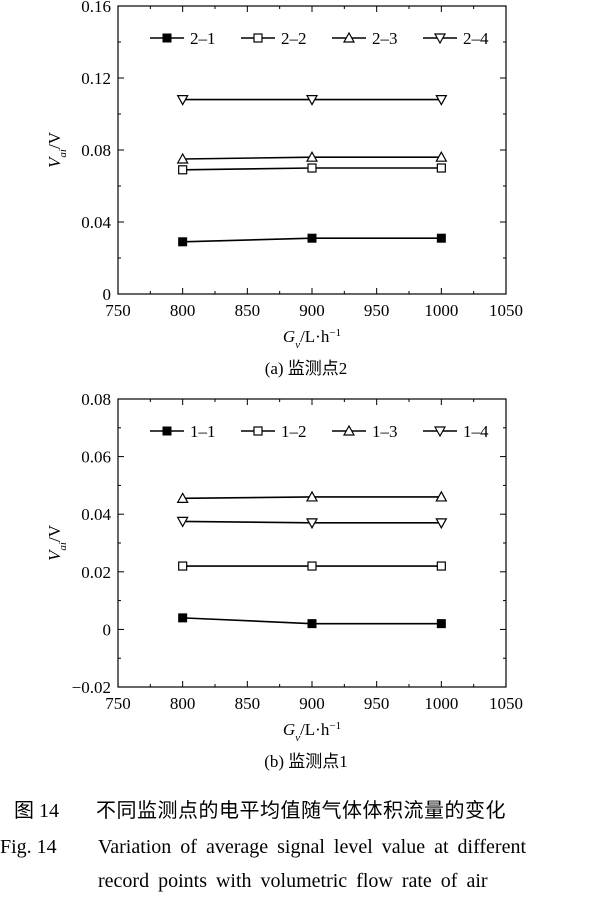 The width and height of the screenshot is (600, 900). Describe the element at coordinates (96, 8) in the screenshot. I see `y-tick-label: 0.16` at that location.